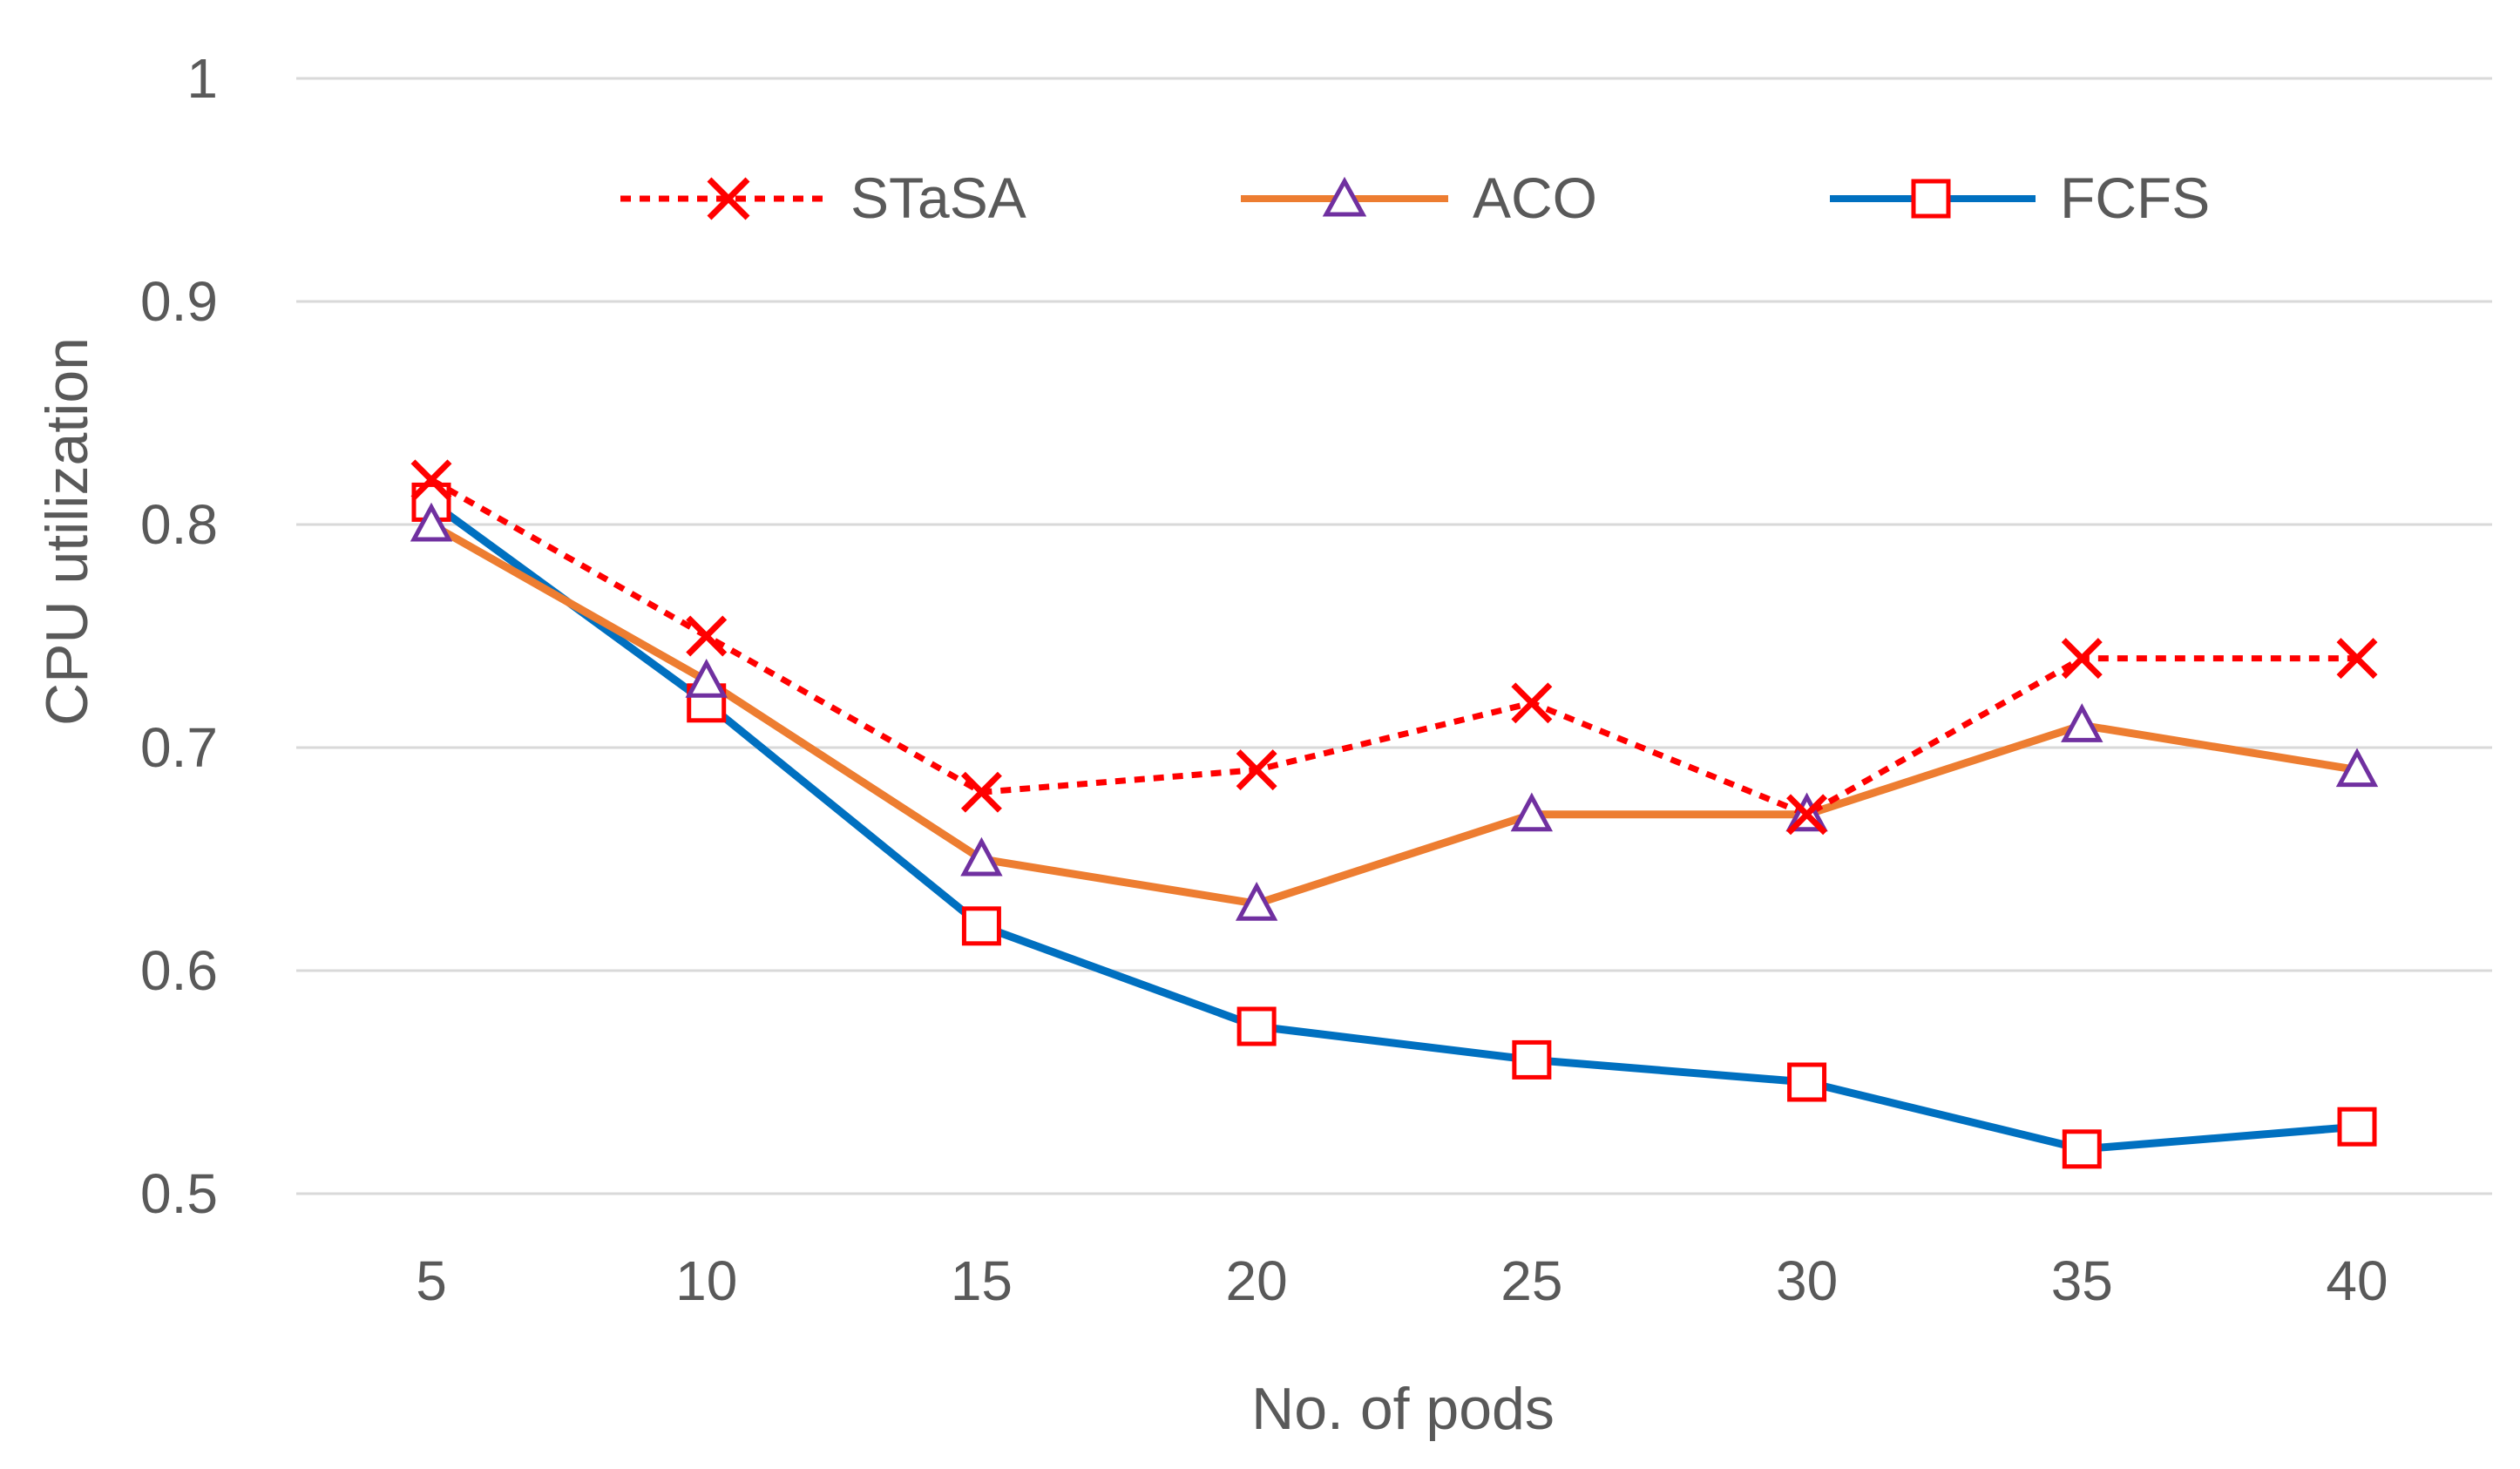 This screenshot has width=2520, height=1469. What do you see at coordinates (2082, 1281) in the screenshot?
I see `x-tick-label: 35` at bounding box center [2082, 1281].